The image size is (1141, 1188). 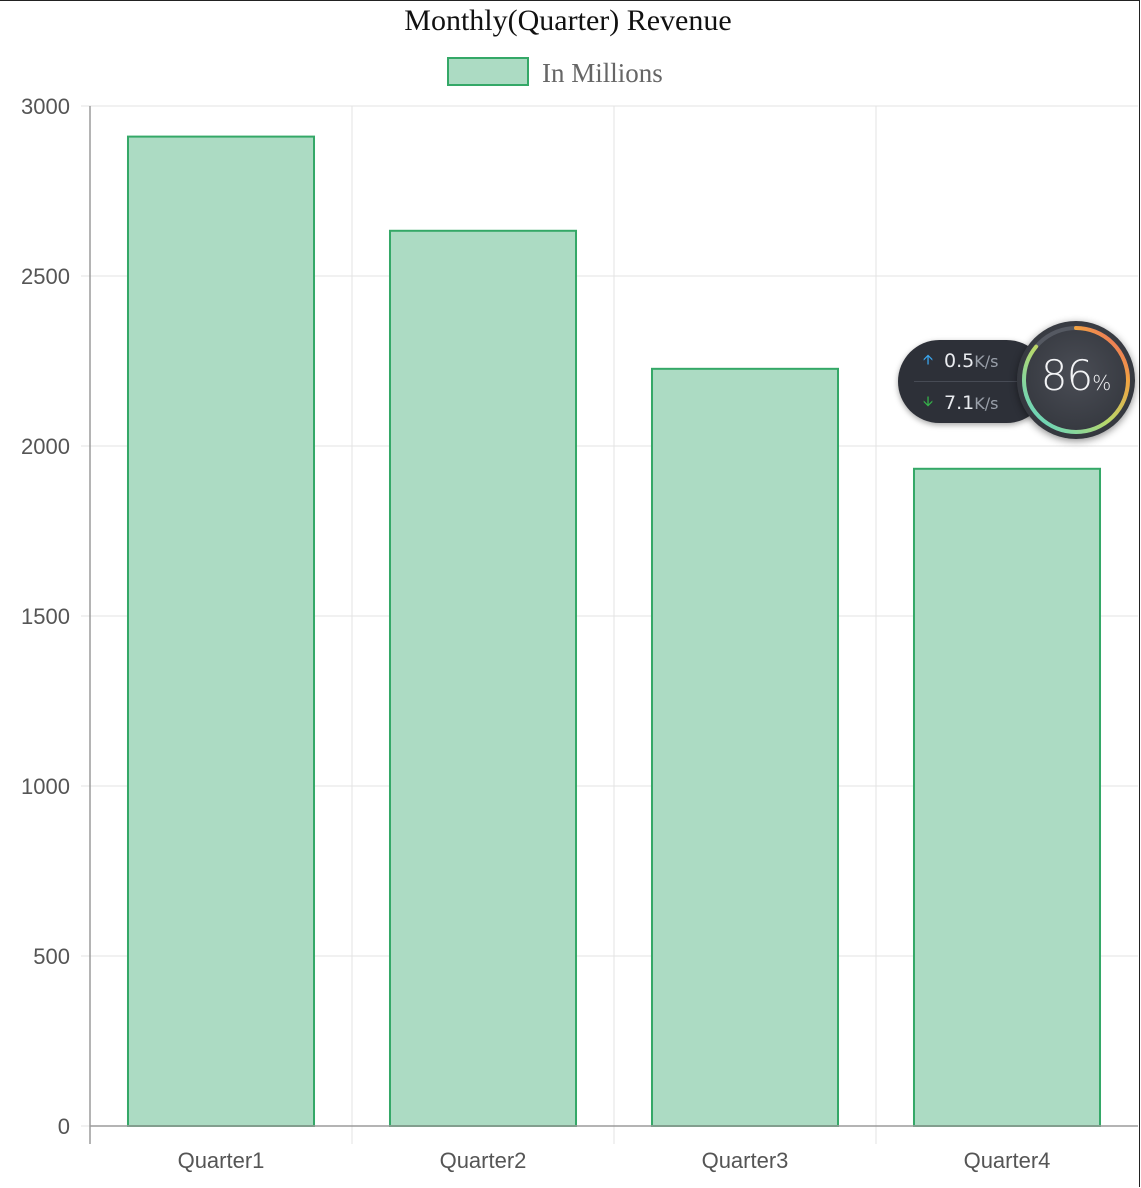 I want to click on gauge-arc, so click(x=1076, y=380).